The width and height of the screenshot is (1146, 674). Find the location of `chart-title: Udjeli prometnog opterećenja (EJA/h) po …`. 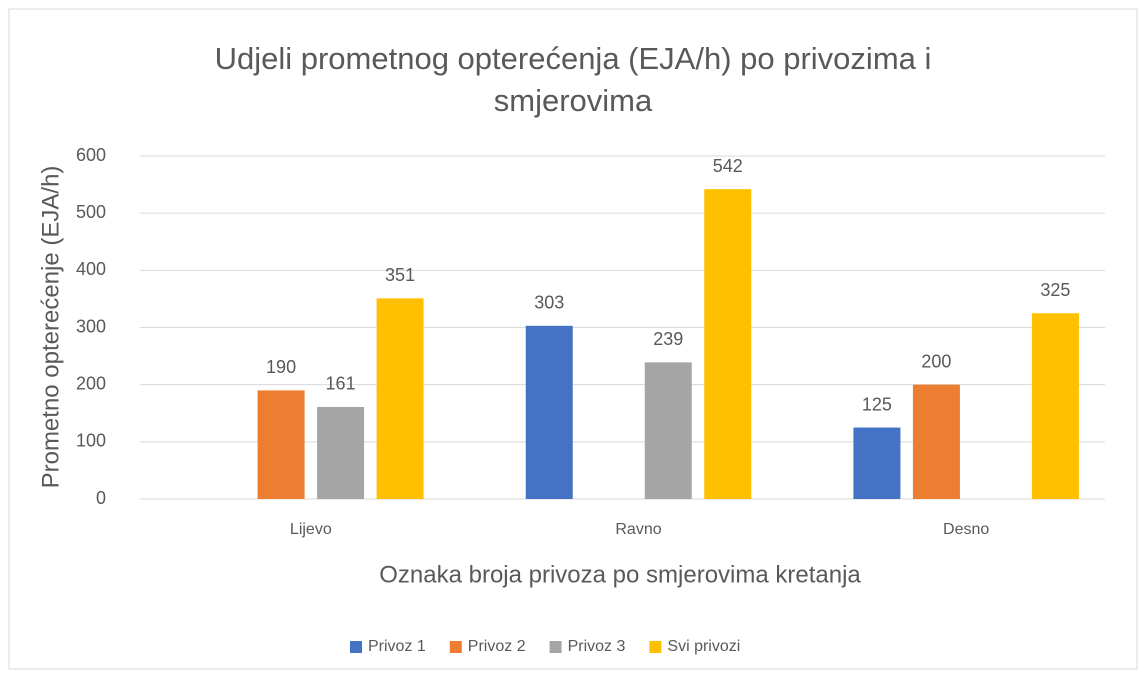

chart-title: Udjeli prometnog opterećenja (EJA/h) po … is located at coordinates (573, 79).